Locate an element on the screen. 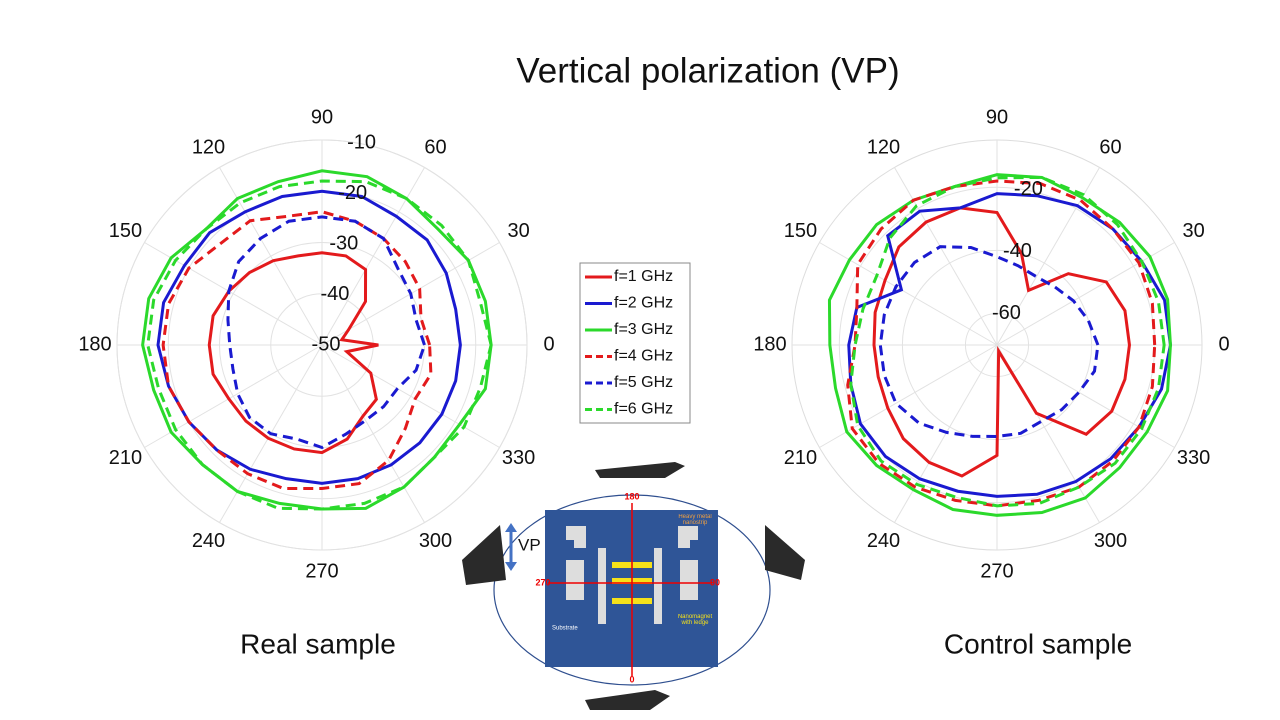  page-title: Vertical polarization (VP) is located at coordinates (707, 70).